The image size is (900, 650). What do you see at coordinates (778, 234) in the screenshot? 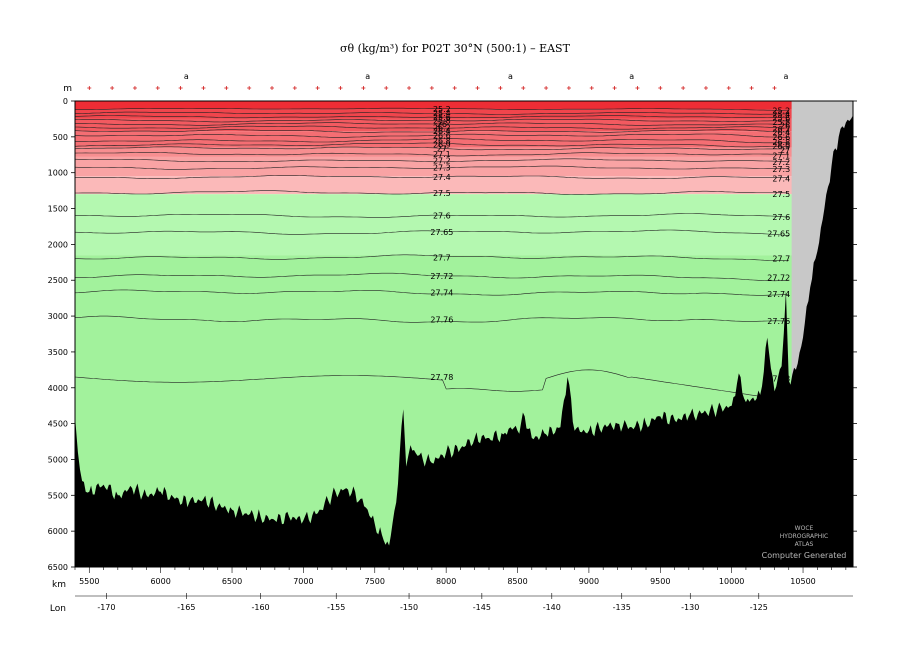
I see `contour-label: 27.65` at bounding box center [778, 234].